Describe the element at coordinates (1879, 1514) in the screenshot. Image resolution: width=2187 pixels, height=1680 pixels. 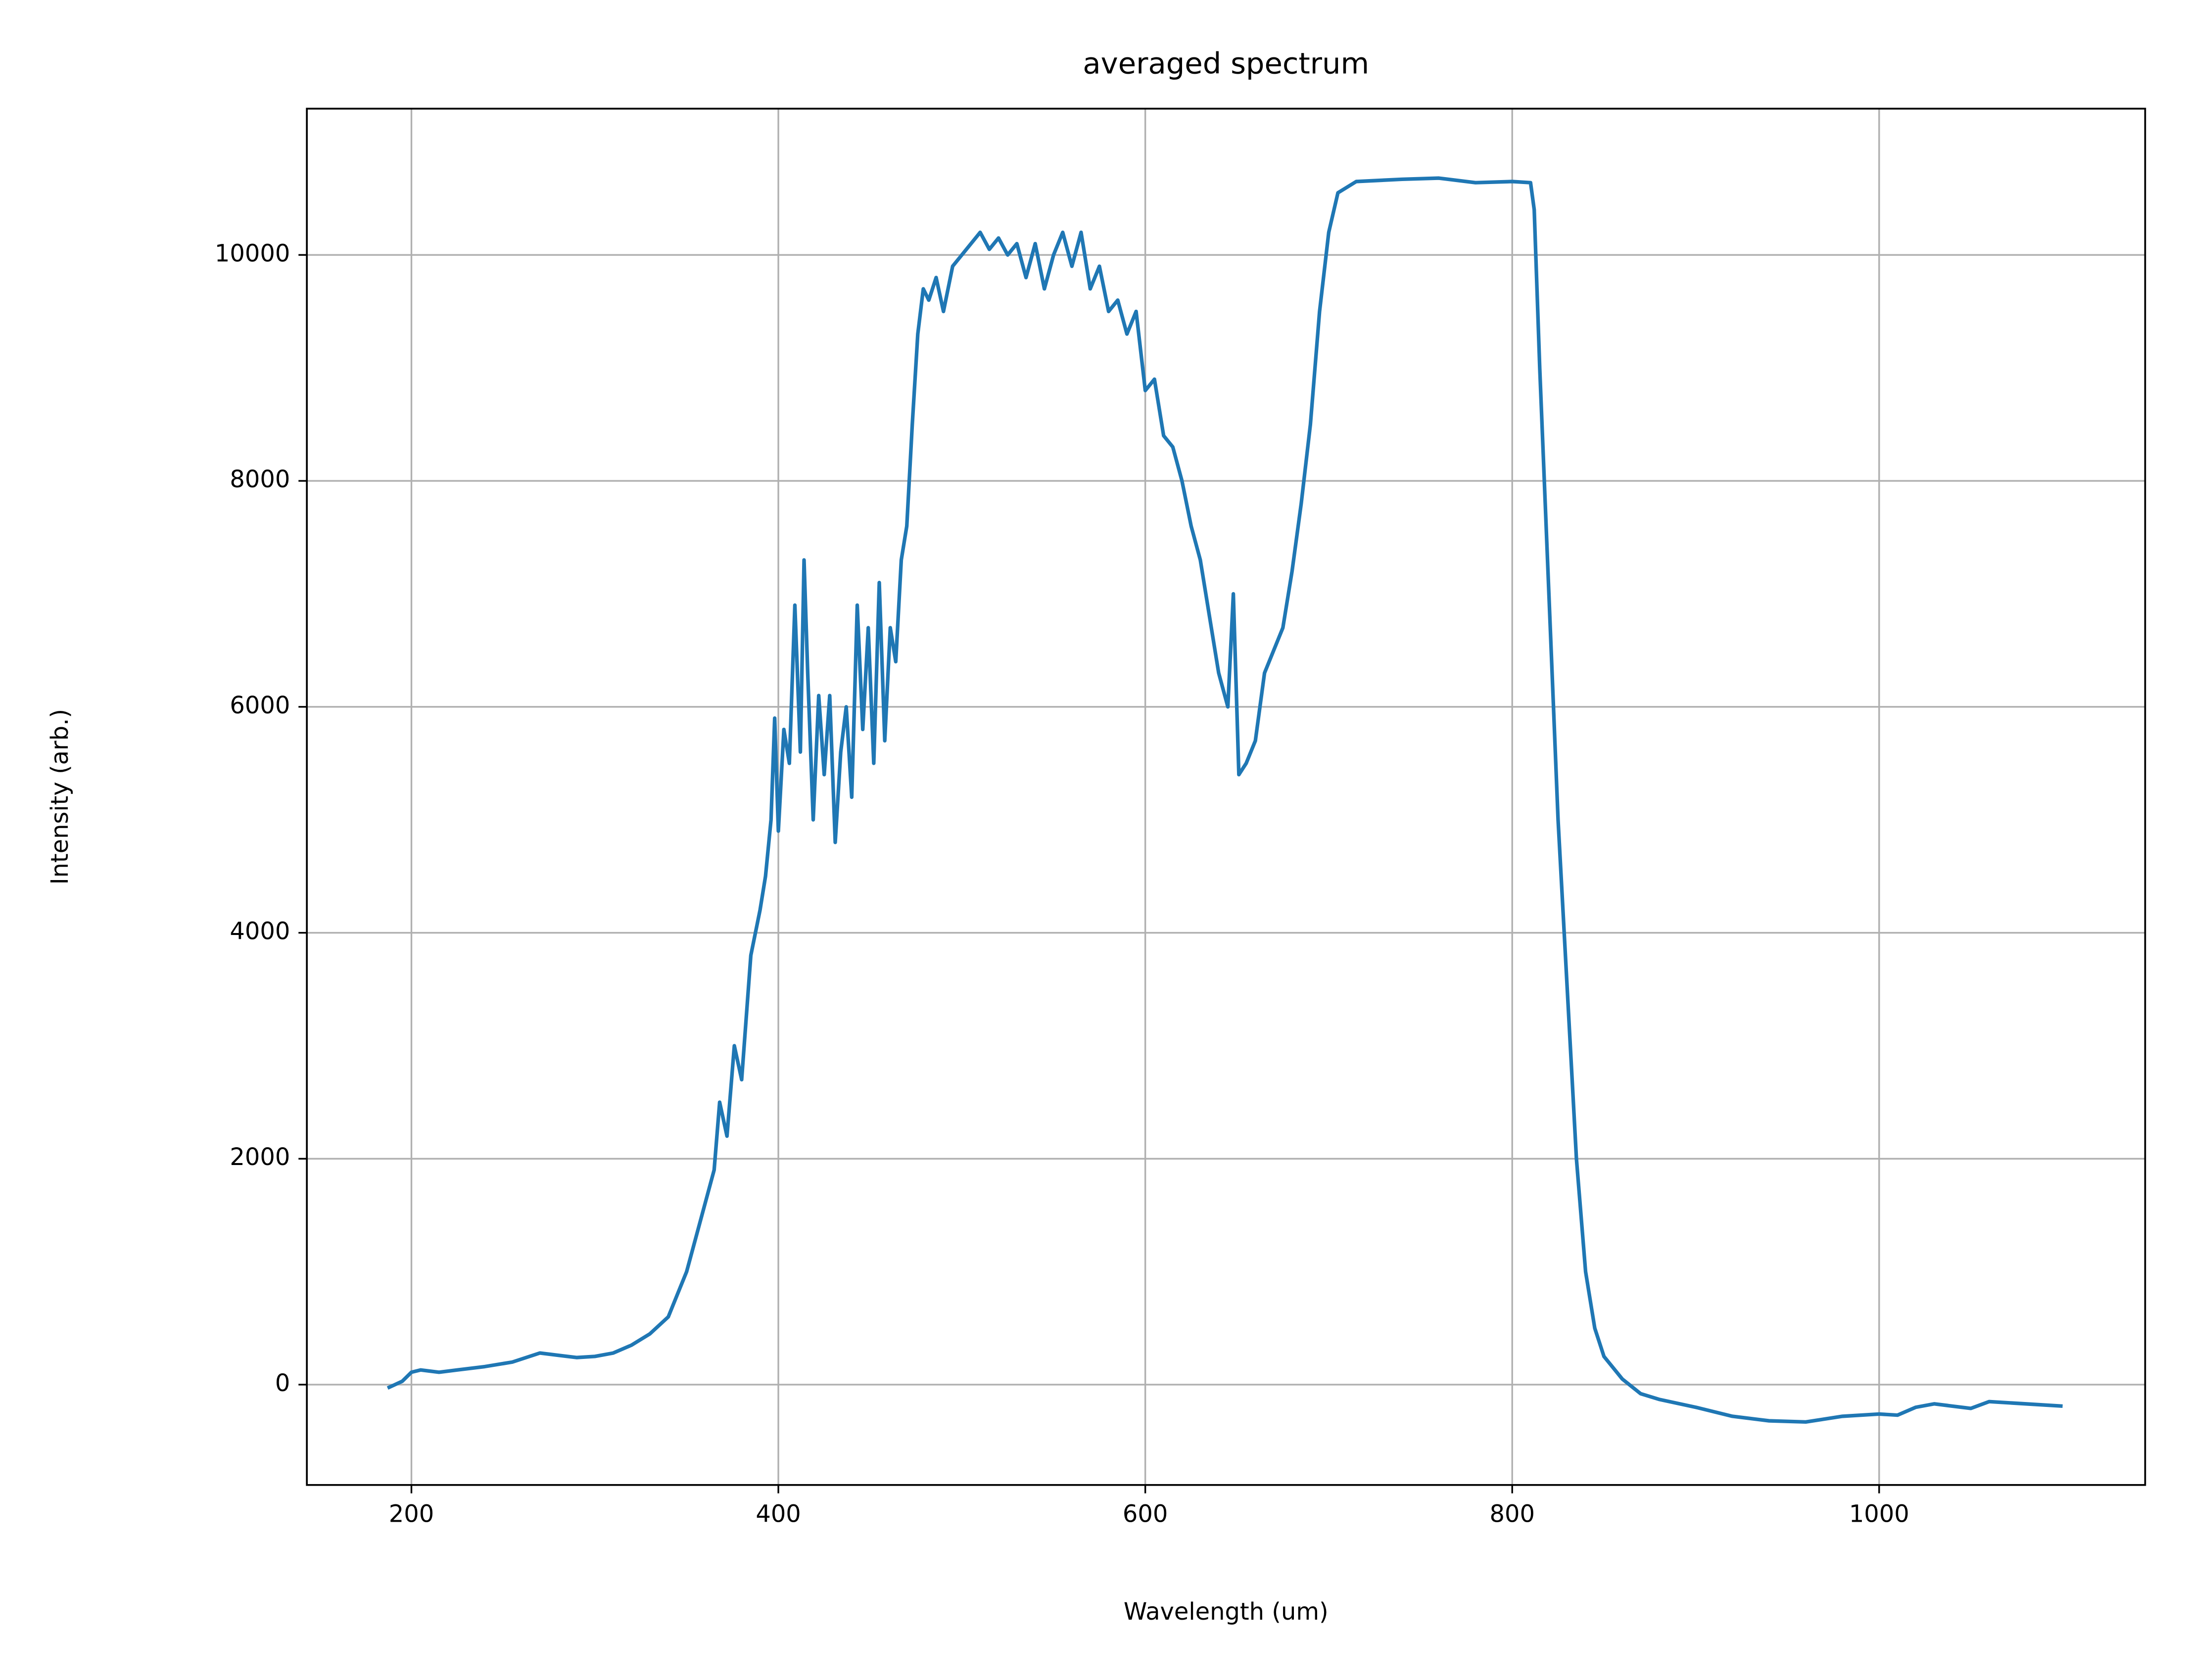
I see `x-tick-label: 1000` at that location.